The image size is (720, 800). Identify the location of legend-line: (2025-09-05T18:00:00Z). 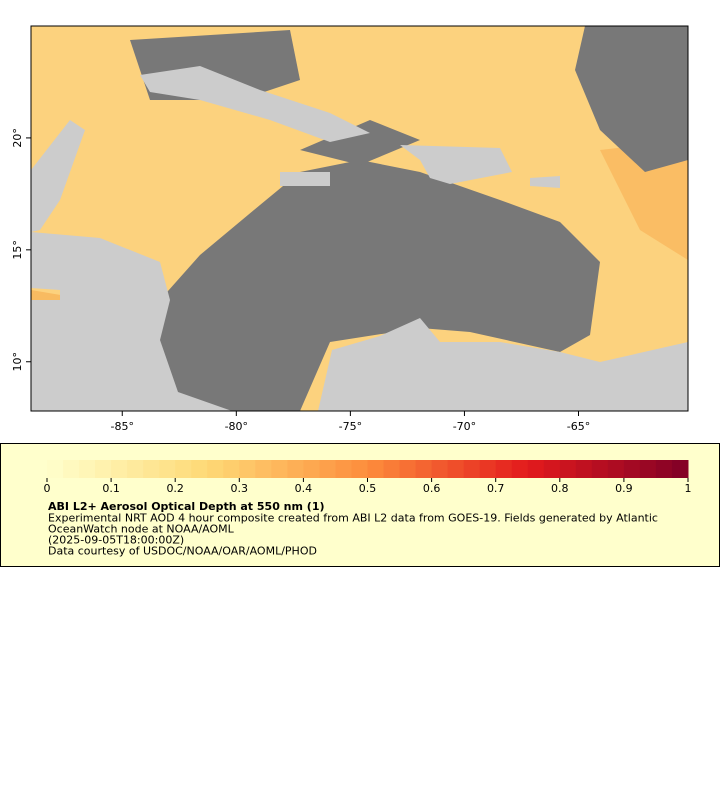
(116, 540).